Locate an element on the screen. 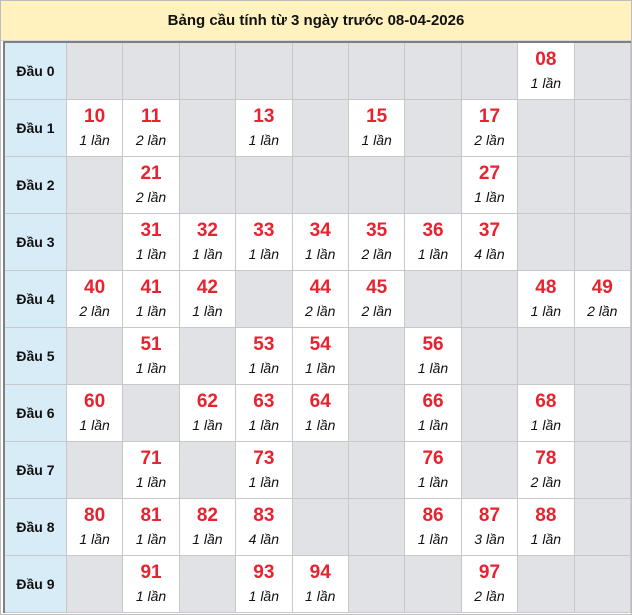  number-value: 73 is located at coordinates (264, 458).